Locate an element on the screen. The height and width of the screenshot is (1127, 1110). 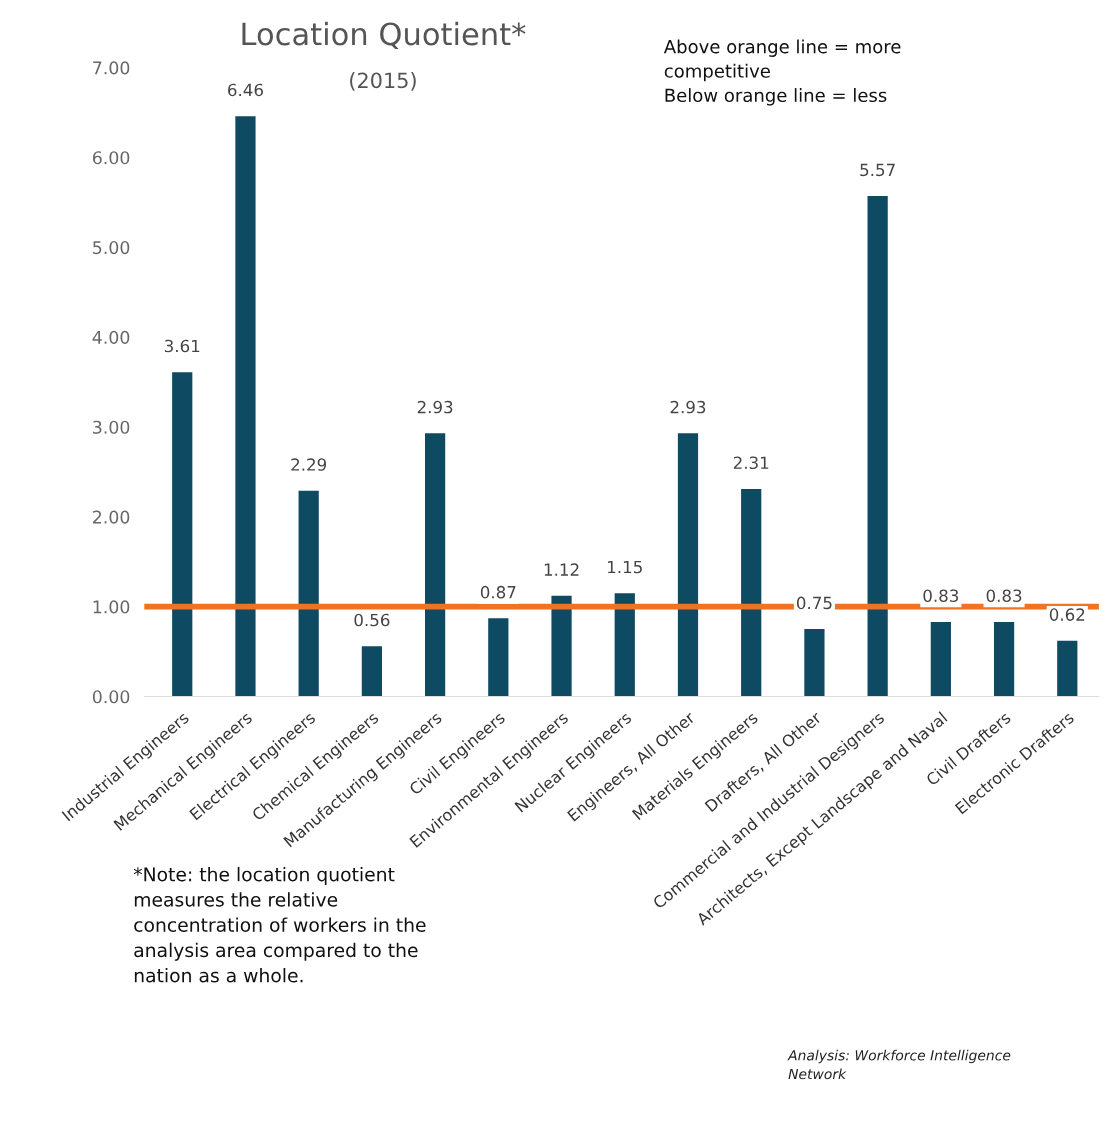
y-tick-label: 4.00 is located at coordinates (111, 337).